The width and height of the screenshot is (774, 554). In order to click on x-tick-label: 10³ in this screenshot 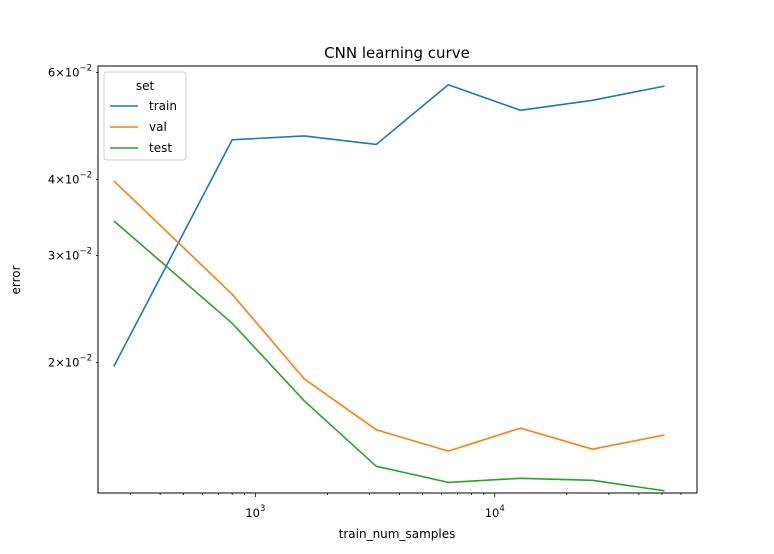, I will do `click(255, 512)`.